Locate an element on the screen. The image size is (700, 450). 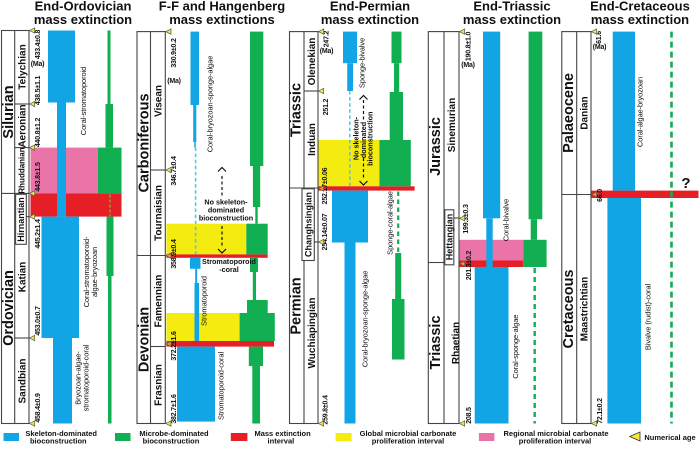
svg-text: Hirnantian is located at coordinates (21, 219).